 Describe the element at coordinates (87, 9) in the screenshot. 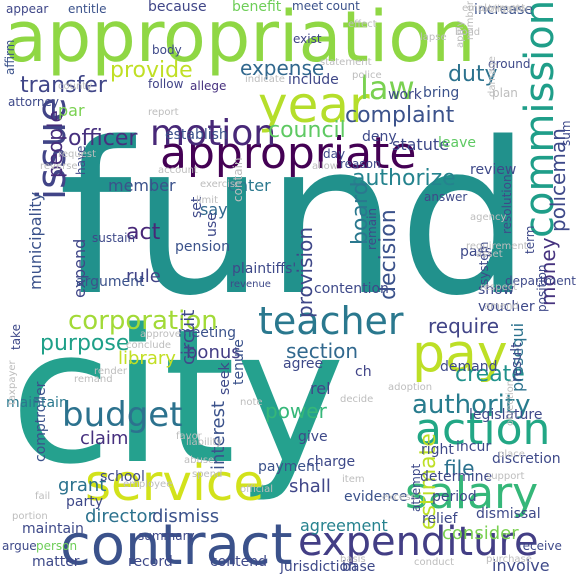

I see `cloud-word: entitle` at that location.